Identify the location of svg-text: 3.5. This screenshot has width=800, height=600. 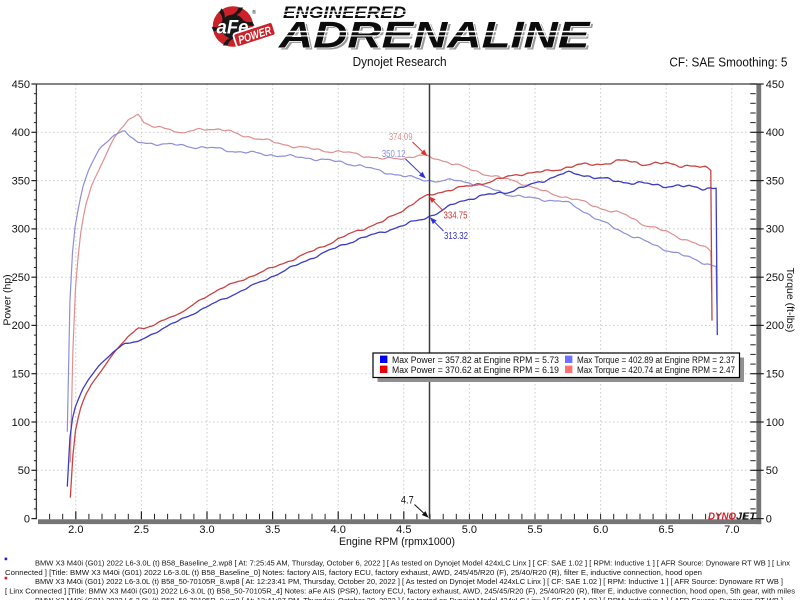
(272, 530).